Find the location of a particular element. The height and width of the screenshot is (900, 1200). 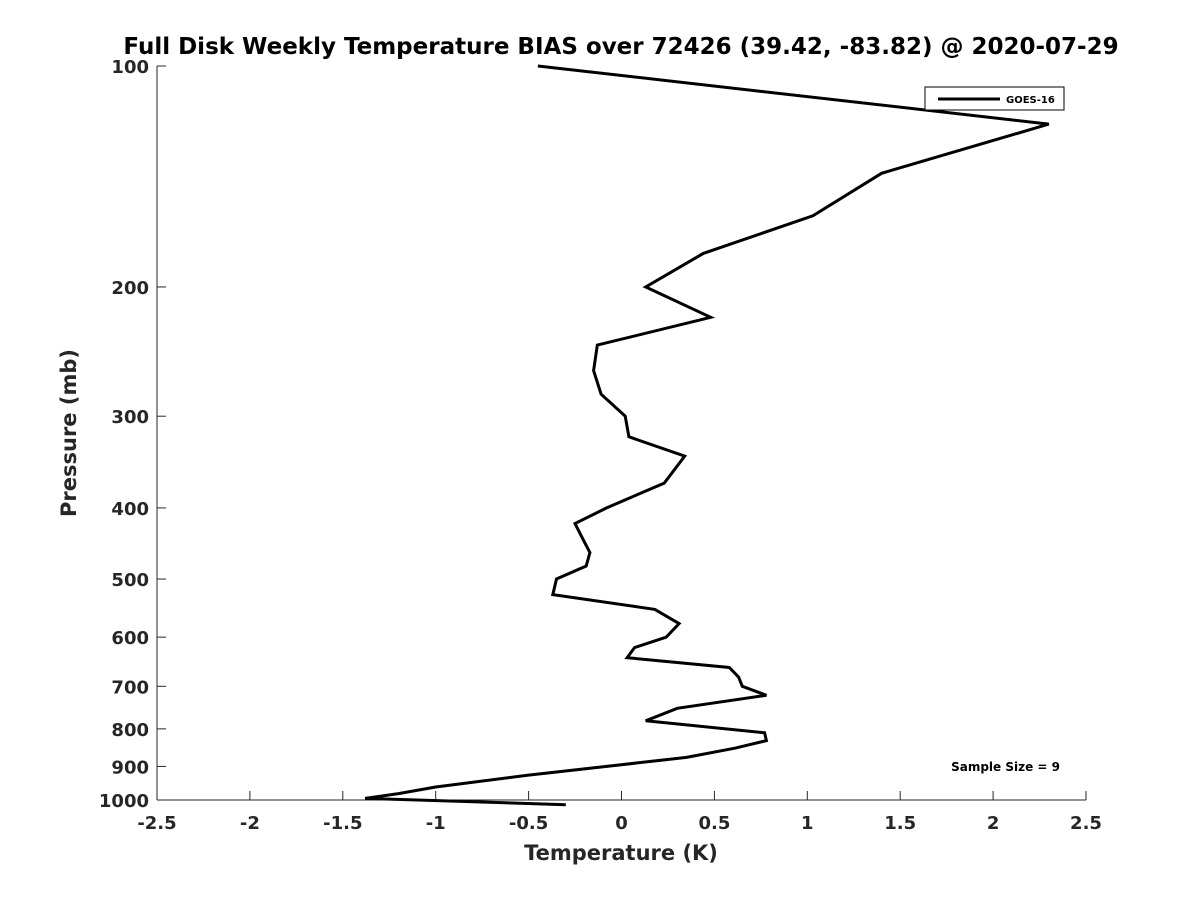

sample-size-annotation: Sample Size = 9 is located at coordinates (1005, 767).